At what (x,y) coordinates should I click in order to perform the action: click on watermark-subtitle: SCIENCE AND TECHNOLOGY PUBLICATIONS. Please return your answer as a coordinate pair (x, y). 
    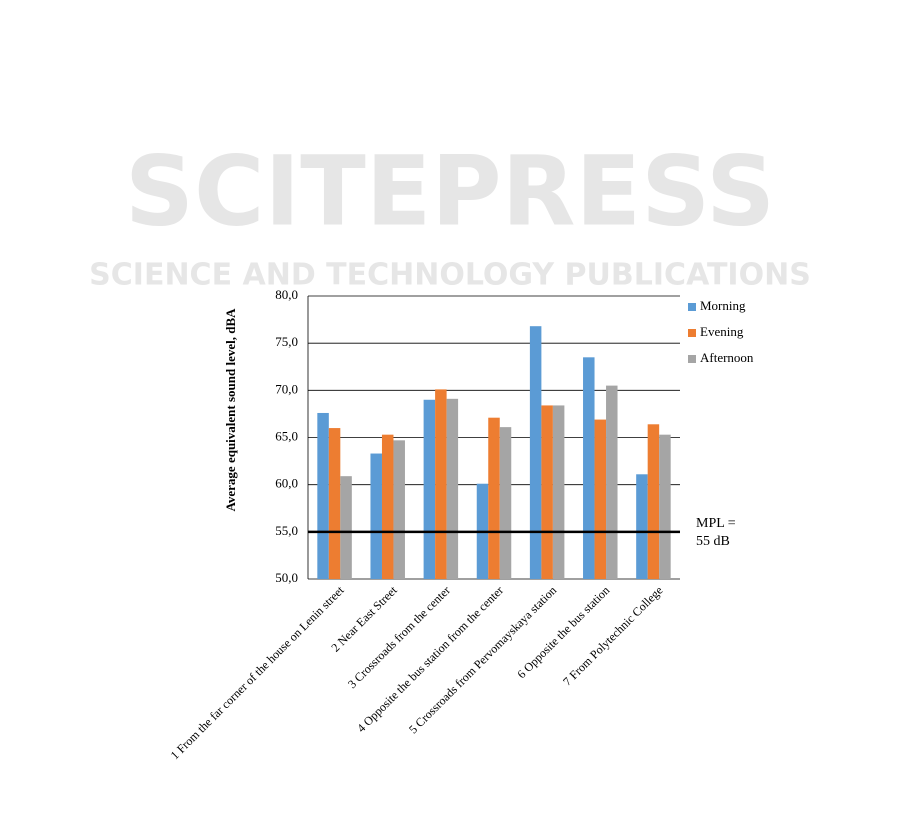
    Looking at the image, I should click on (450, 275).